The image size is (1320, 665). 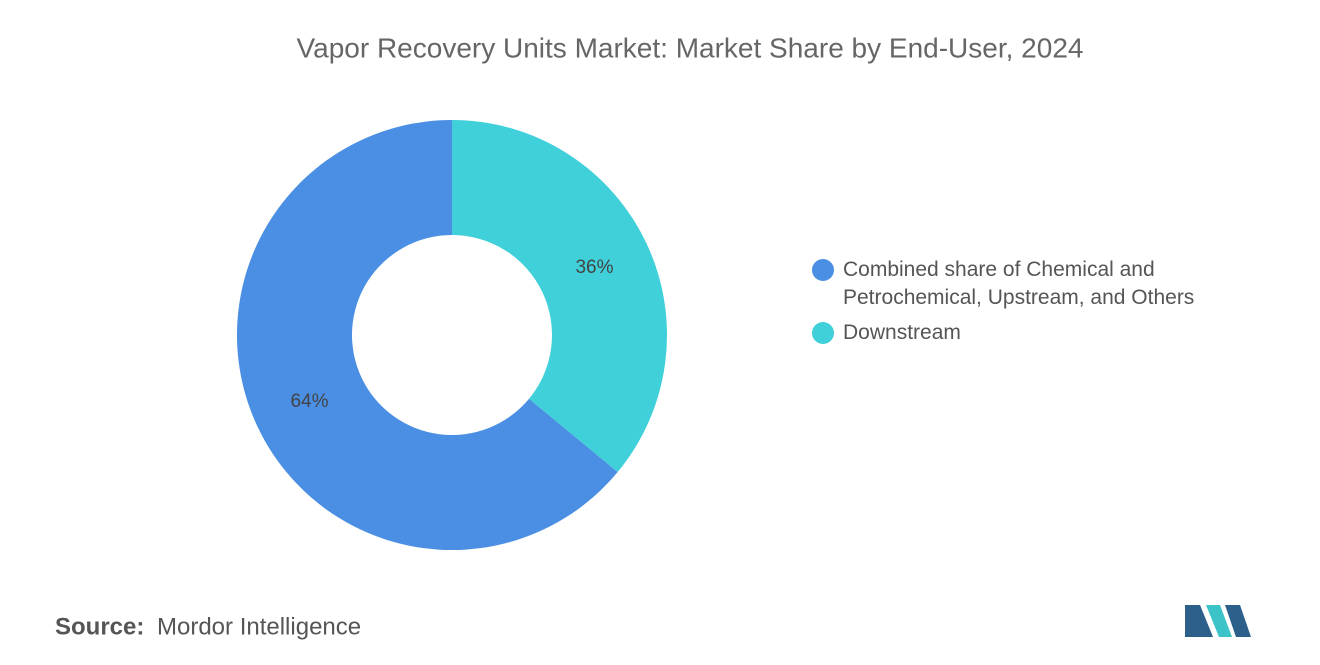 I want to click on value-label: 36%, so click(x=594, y=267).